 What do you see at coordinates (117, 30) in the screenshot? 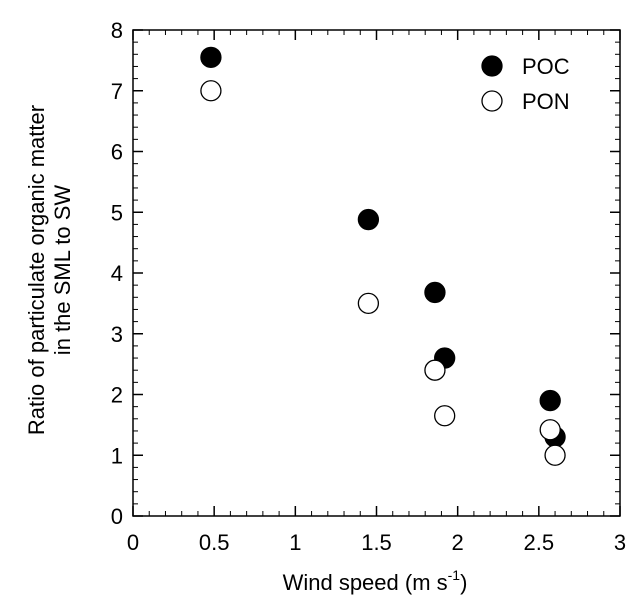
I see `y-tick-label: 8` at bounding box center [117, 30].